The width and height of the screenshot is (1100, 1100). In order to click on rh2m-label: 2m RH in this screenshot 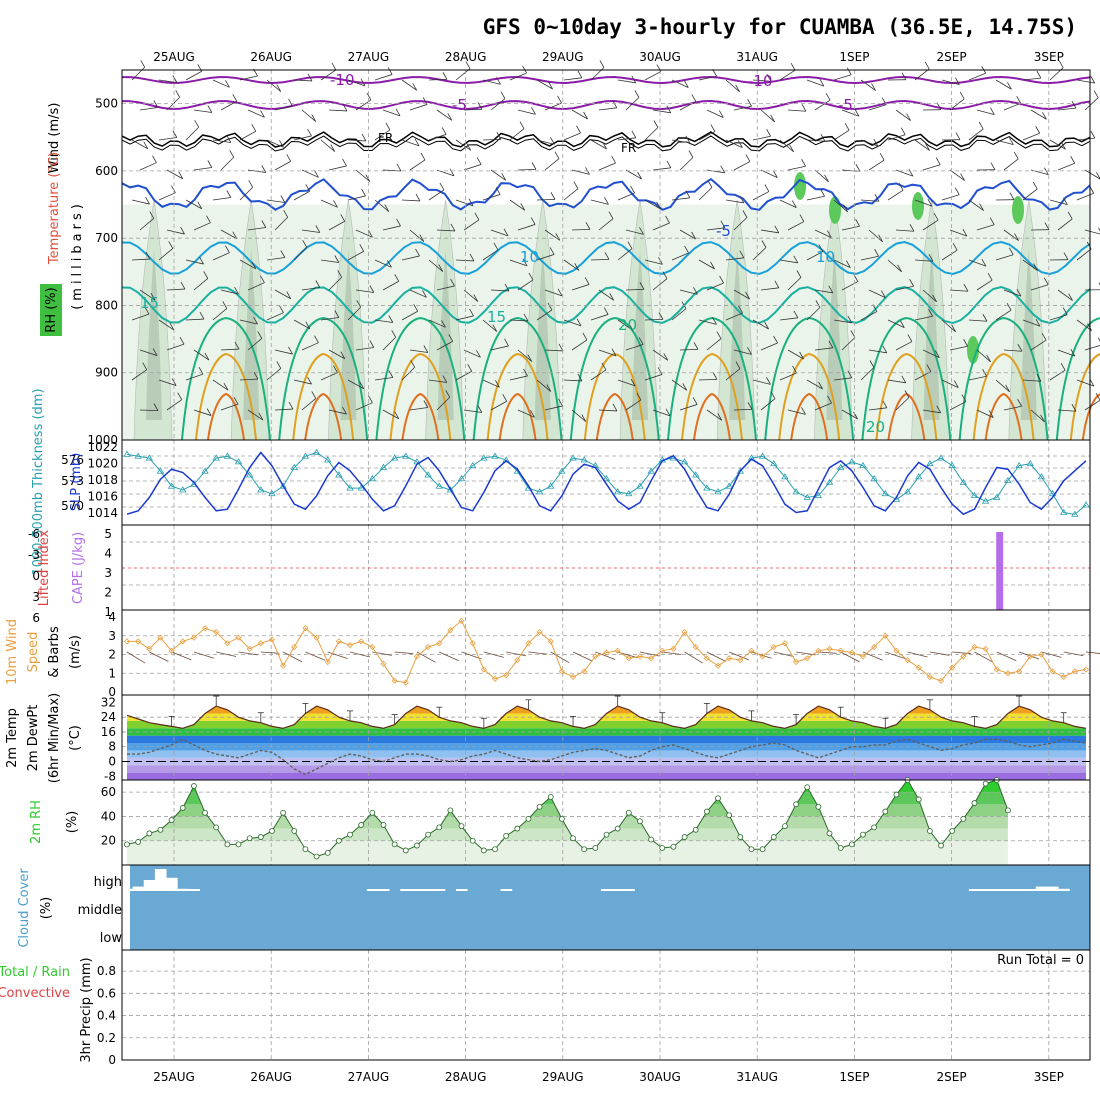, I will do `click(36, 822)`.